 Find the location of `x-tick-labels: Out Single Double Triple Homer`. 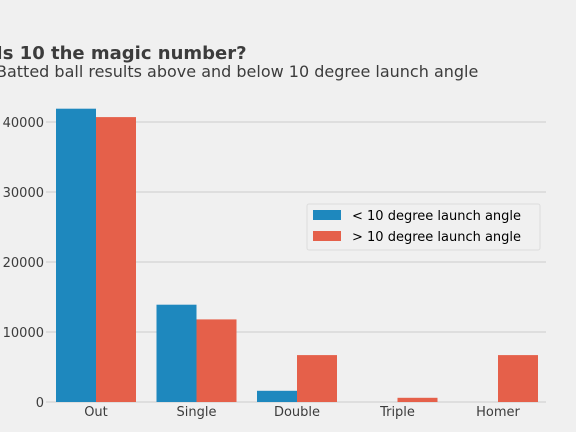

x-tick-labels: Out Single Double Triple Homer is located at coordinates (302, 412).